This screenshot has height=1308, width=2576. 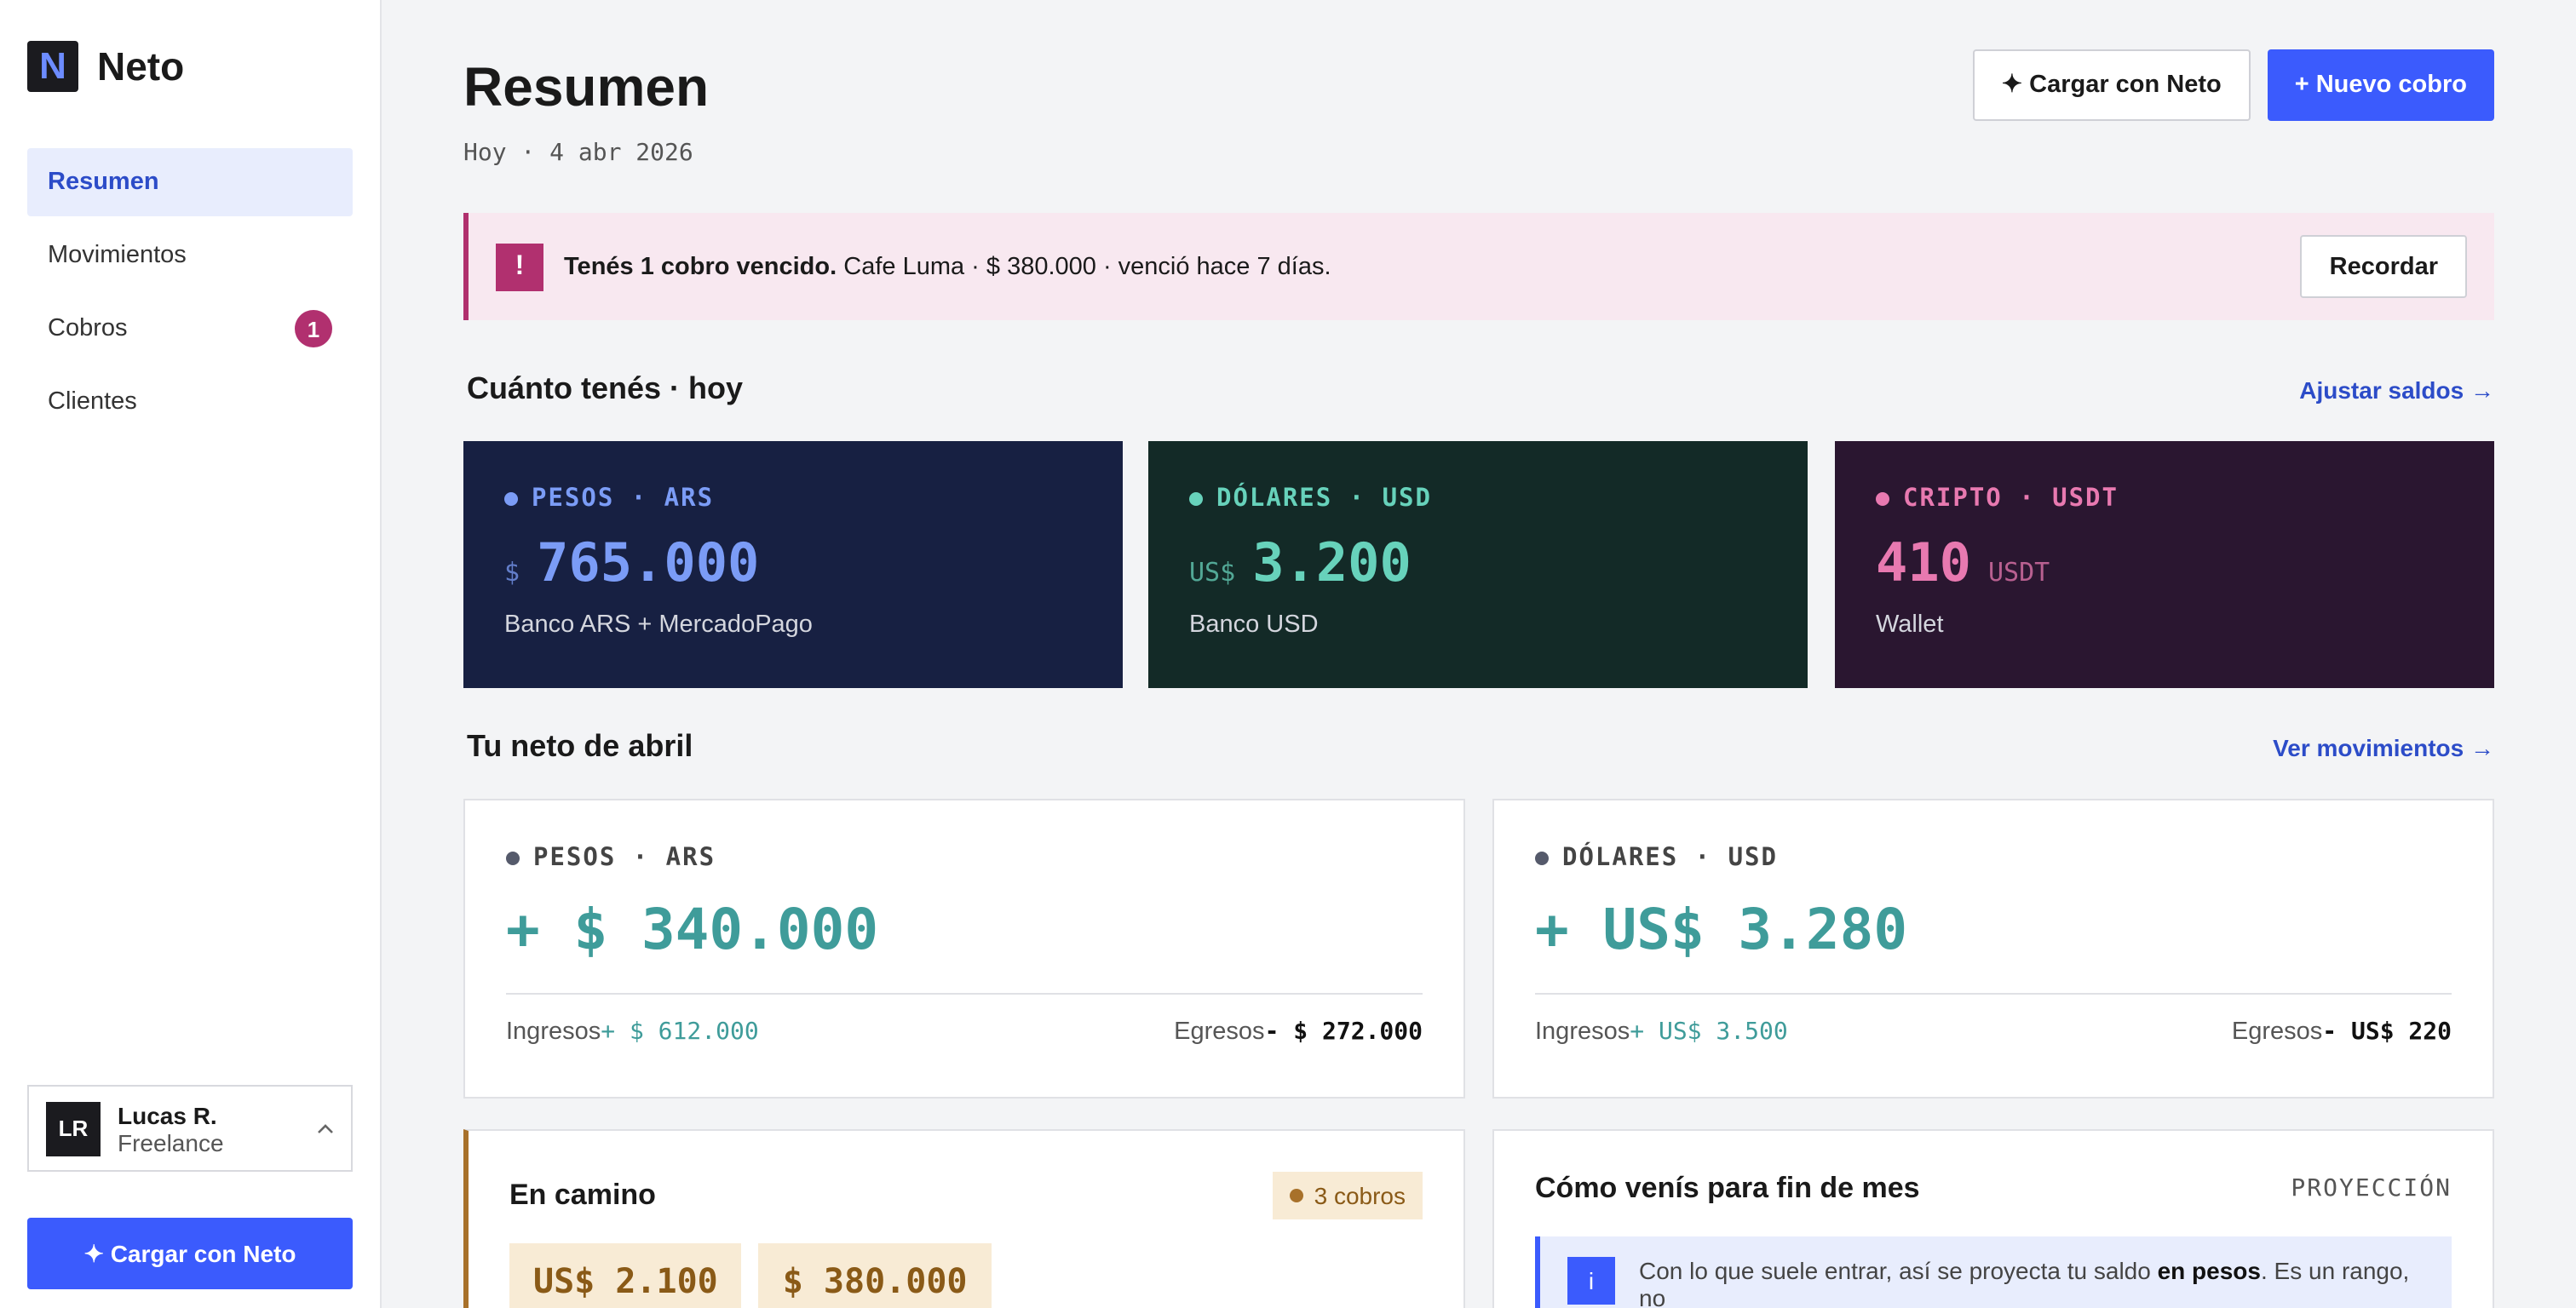 I want to click on card-title: En camino, so click(x=582, y=1195).